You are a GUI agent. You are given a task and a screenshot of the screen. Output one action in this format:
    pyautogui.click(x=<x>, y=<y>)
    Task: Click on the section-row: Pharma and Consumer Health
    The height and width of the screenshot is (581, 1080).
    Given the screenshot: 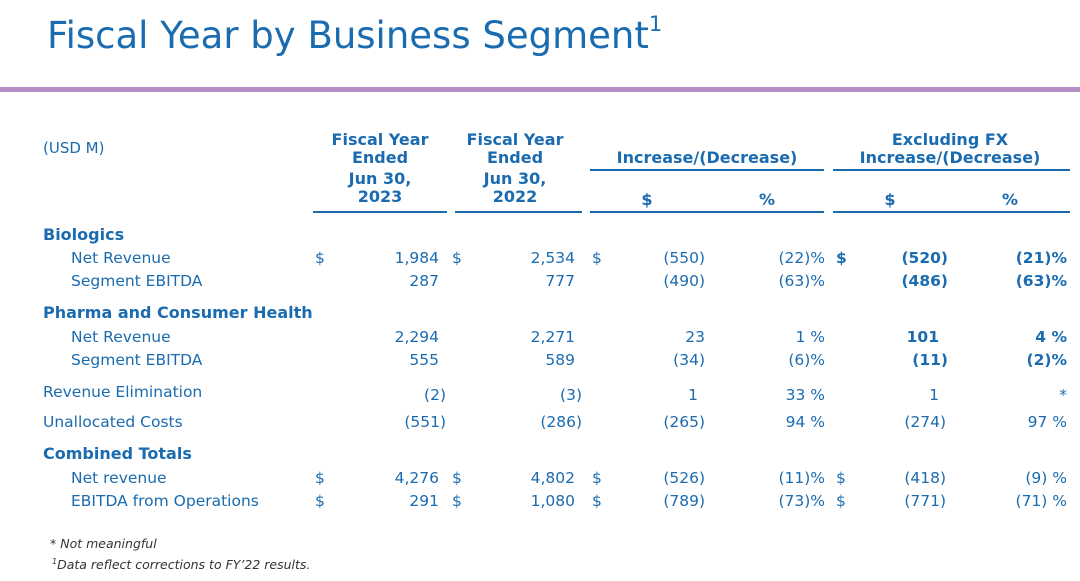 What is the action you would take?
    pyautogui.click(x=540, y=313)
    